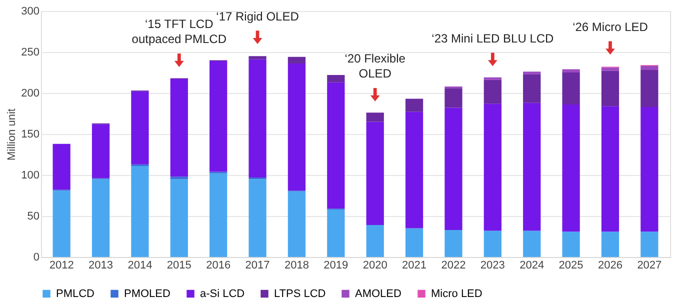  Describe the element at coordinates (12, 134) in the screenshot. I see `y-axis-title: Million unit` at that location.